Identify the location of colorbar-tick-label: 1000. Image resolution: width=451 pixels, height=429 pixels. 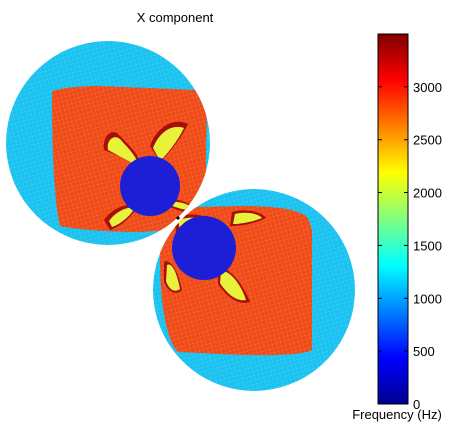
(427, 298).